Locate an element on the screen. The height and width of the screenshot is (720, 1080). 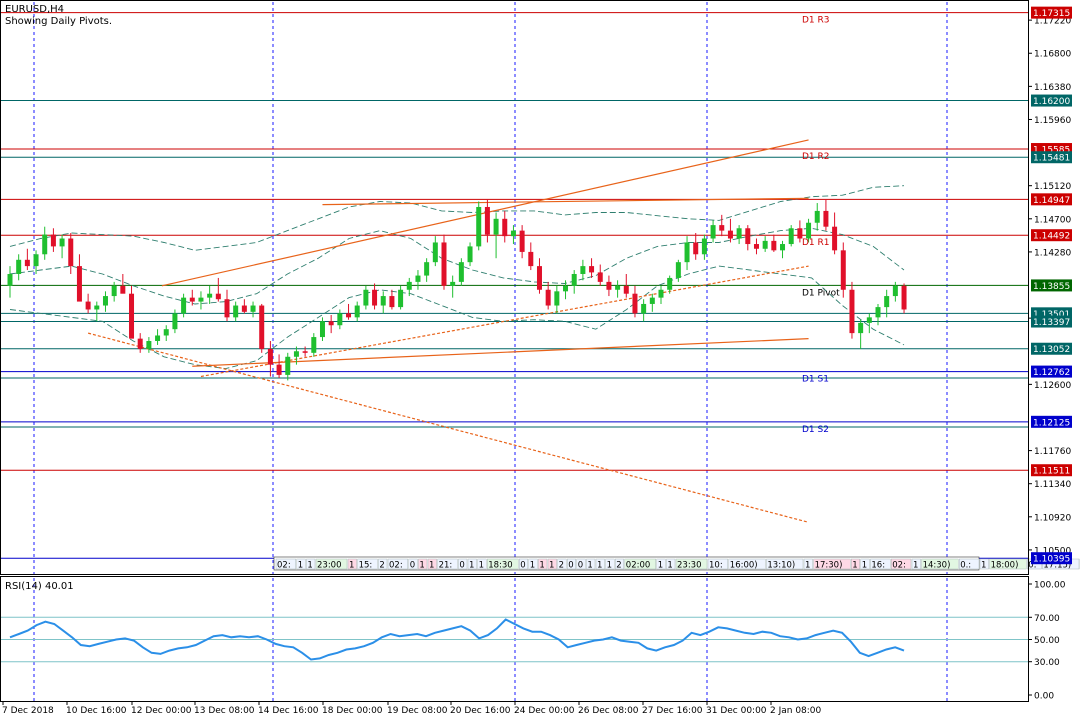
y-tick-label: 1.10920 is located at coordinates (1052, 518).